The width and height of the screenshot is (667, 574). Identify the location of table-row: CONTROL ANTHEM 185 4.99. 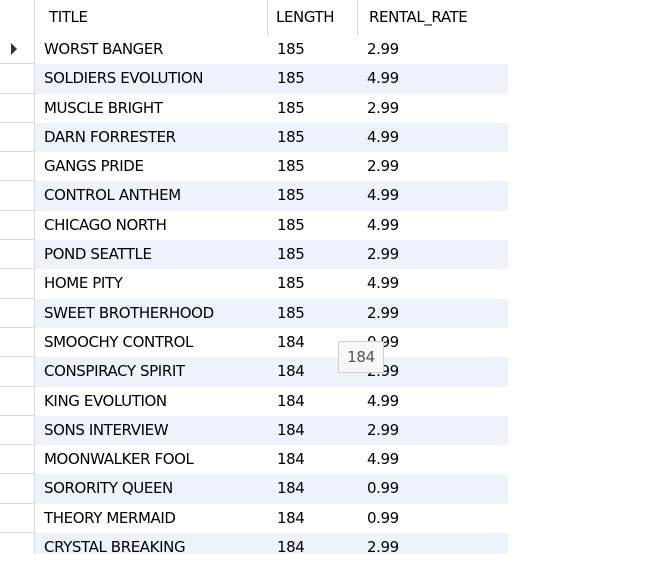
(254, 196).